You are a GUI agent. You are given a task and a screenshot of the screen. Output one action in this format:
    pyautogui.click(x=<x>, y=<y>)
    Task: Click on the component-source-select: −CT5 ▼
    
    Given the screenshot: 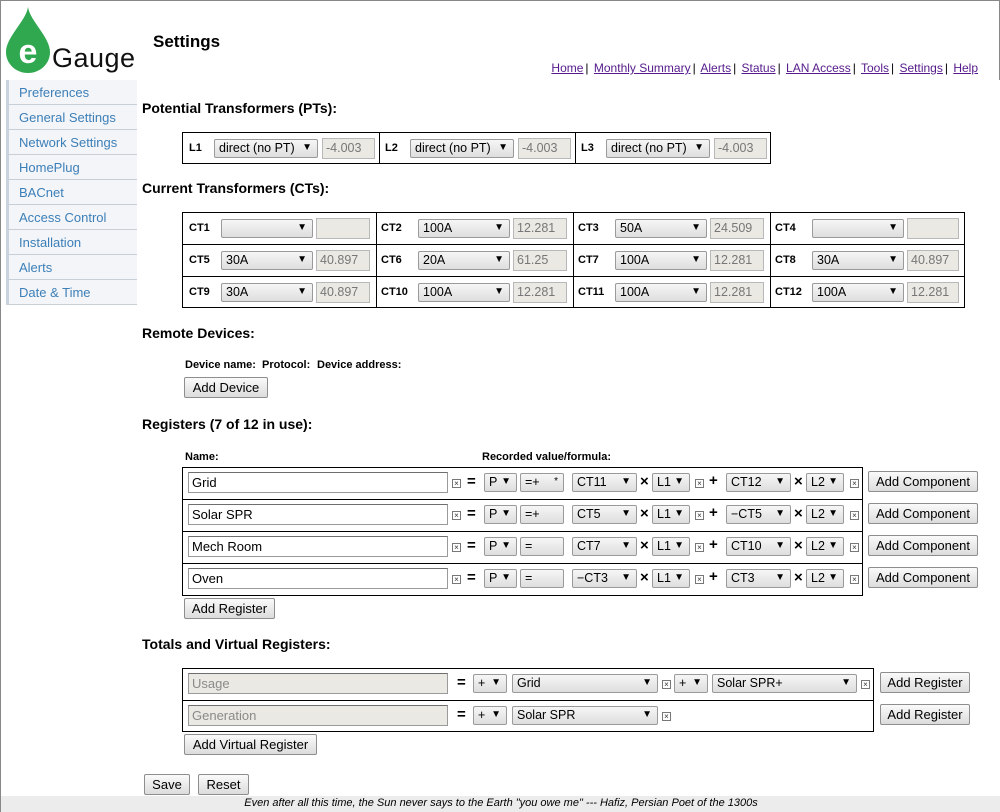 What is the action you would take?
    pyautogui.click(x=758, y=514)
    